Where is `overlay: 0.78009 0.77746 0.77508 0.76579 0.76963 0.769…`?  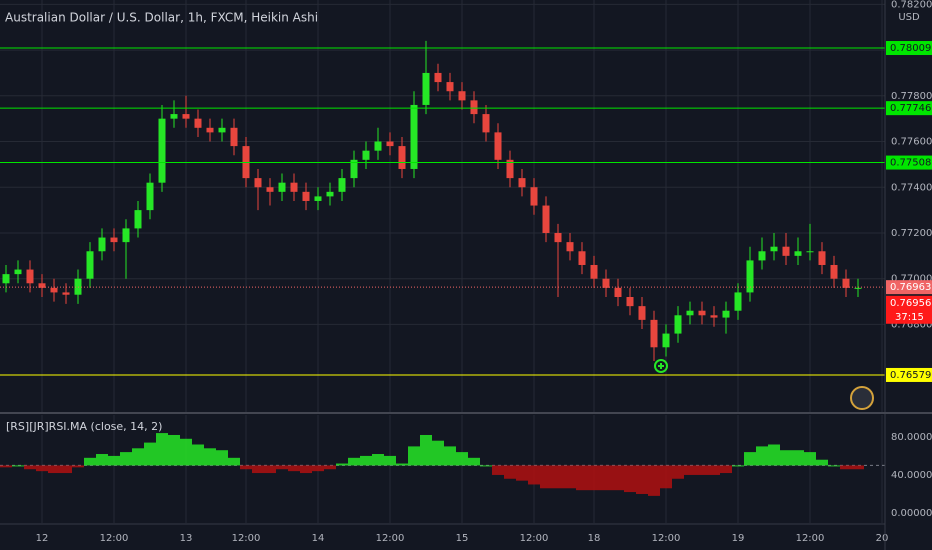 overlay: 0.78009 0.77746 0.77508 0.76579 0.76963 0.769… is located at coordinates (909, 211).